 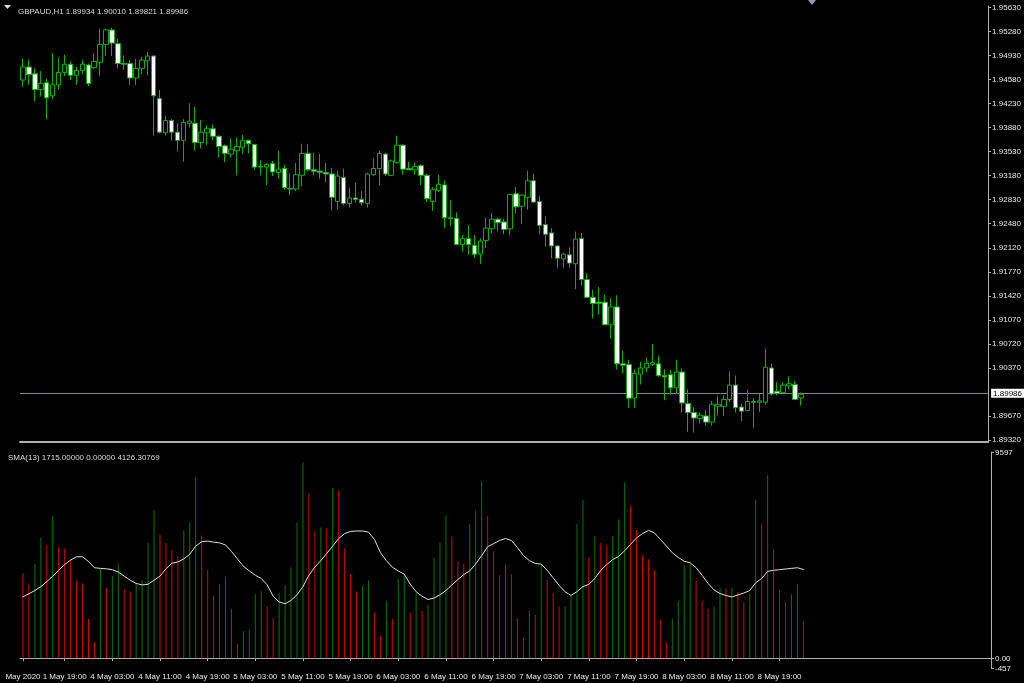 What do you see at coordinates (1007, 416) in the screenshot?
I see `y-tick-label: 1.89670` at bounding box center [1007, 416].